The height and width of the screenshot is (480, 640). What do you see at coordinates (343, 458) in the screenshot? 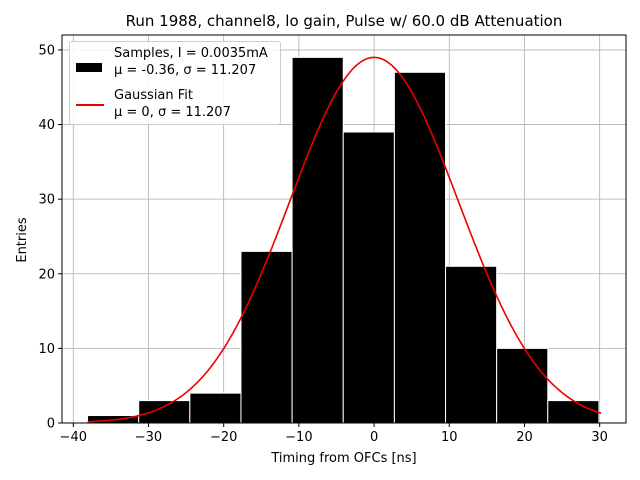
I see `x-axis-label: Timing from OFCs [ns]` at bounding box center [343, 458].